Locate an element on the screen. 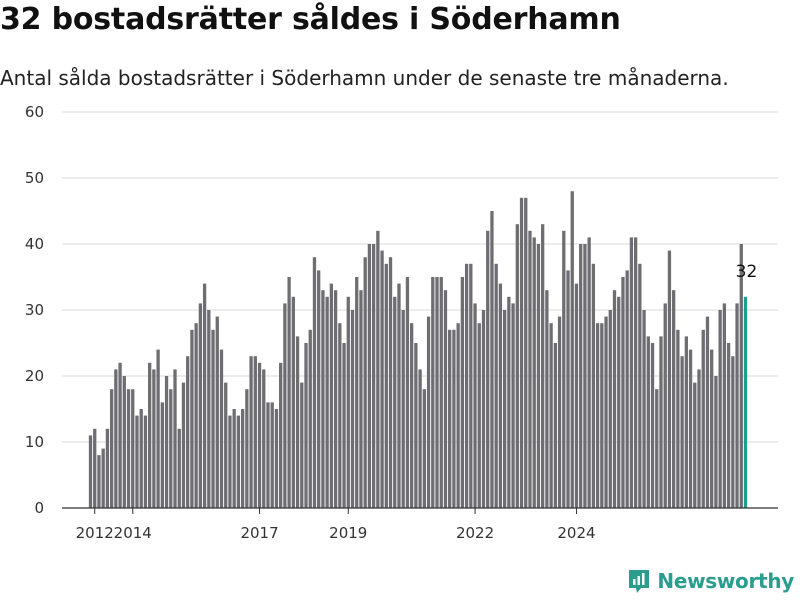 This screenshot has width=800, height=600. highlight-bar-label: 32 is located at coordinates (747, 272).